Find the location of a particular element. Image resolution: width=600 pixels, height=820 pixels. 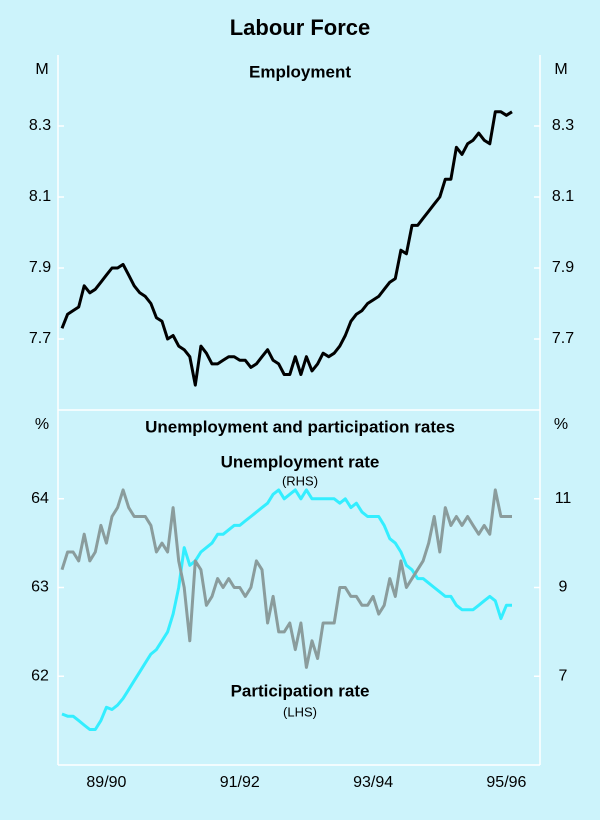

y2-tick-label: 9 is located at coordinates (563, 587).